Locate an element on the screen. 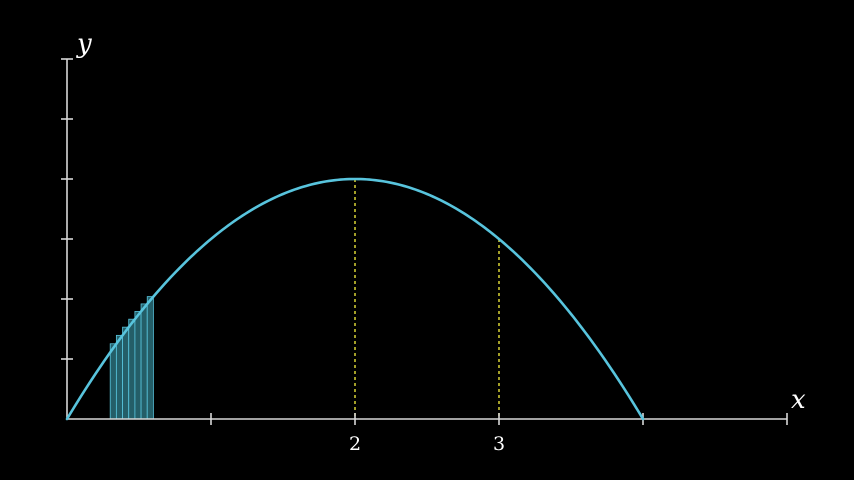 This screenshot has width=854, height=480. riemann-rectangles is located at coordinates (131, 358).